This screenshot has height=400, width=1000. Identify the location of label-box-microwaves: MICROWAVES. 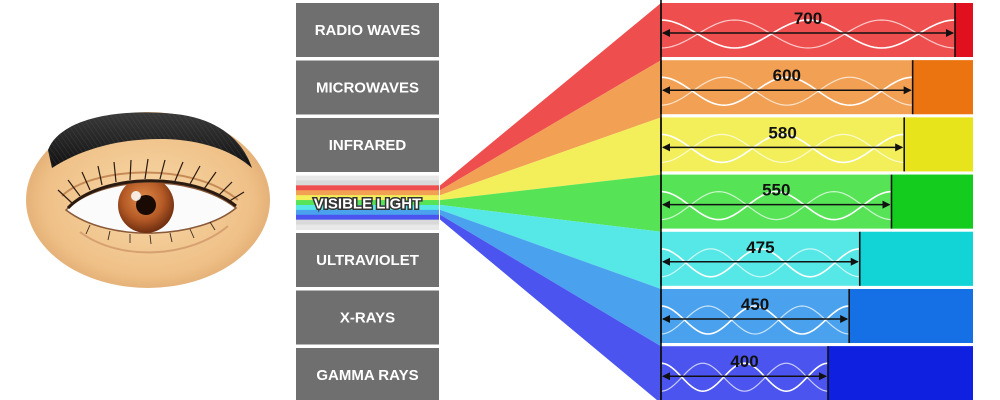
(367, 88).